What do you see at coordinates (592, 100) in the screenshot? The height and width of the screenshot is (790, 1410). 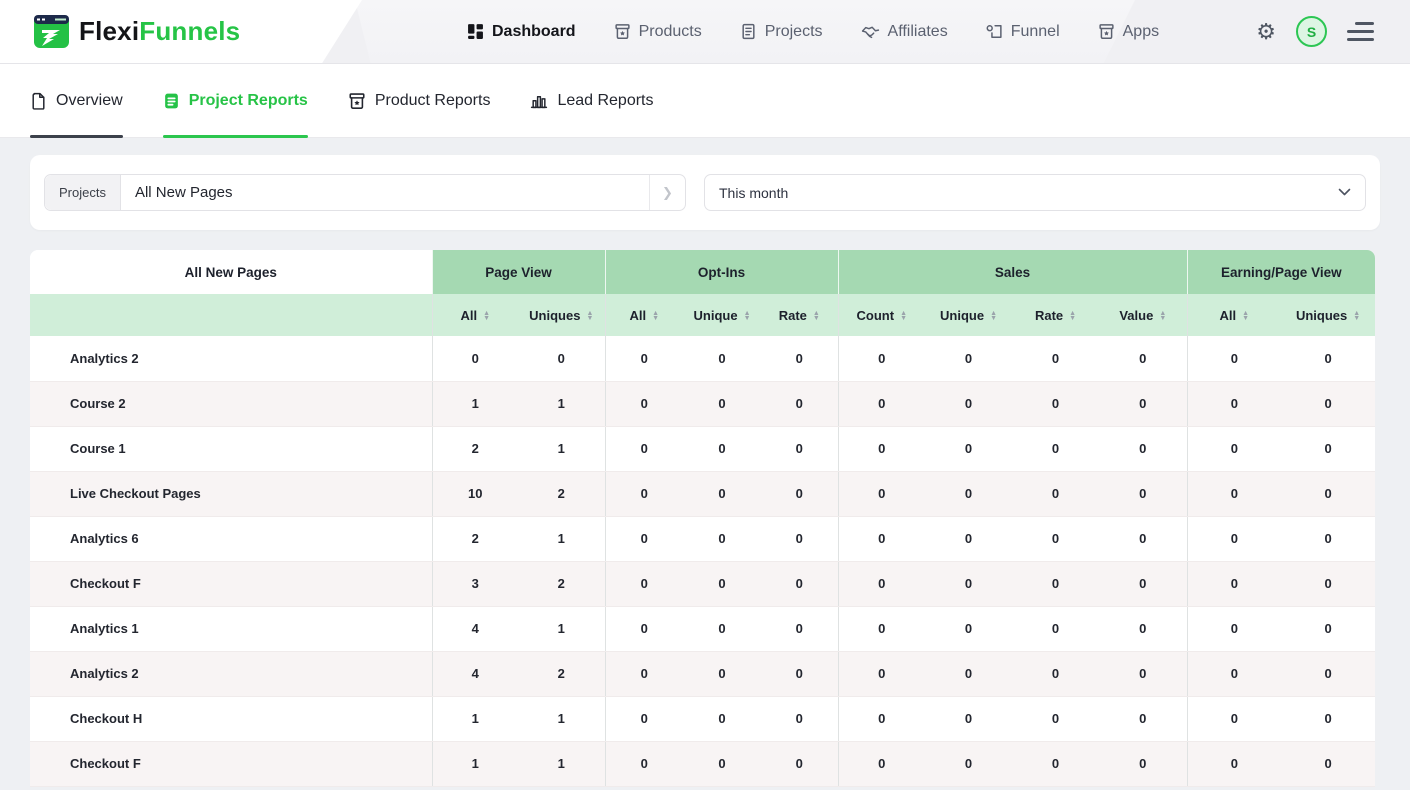 I see `tab-lead-reports: Lead Reports` at bounding box center [592, 100].